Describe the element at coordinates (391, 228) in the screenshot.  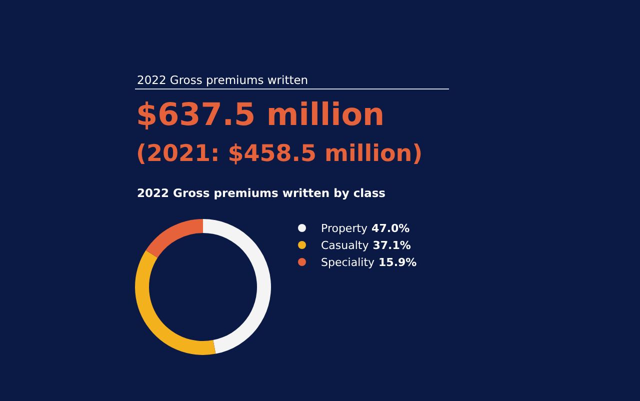
I see `data-label: 47.0%` at that location.